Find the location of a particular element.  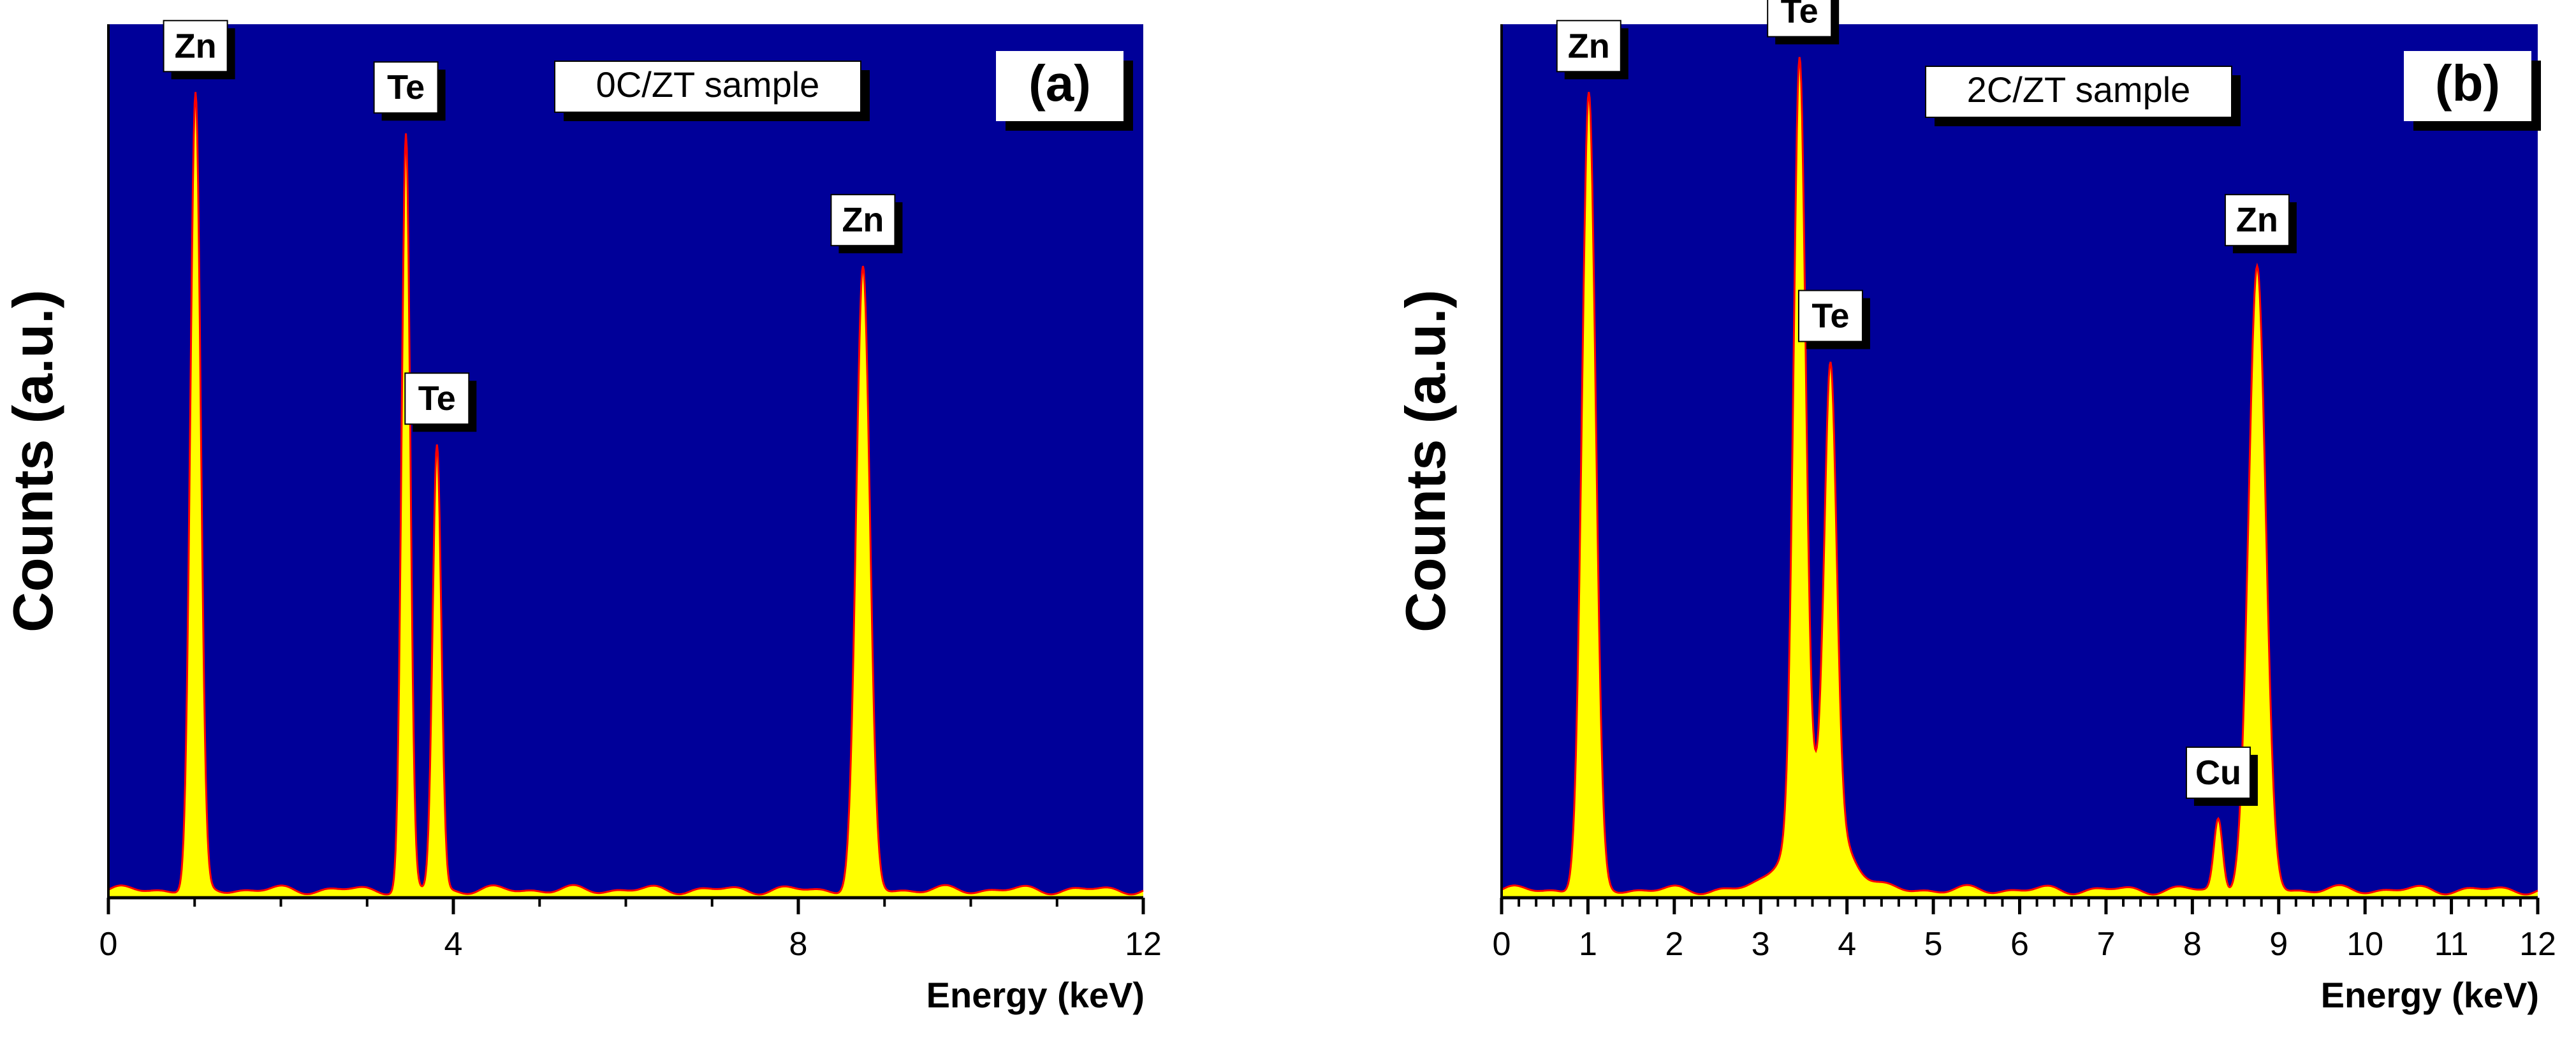

x-tick-label: 11 is located at coordinates (2451, 944).